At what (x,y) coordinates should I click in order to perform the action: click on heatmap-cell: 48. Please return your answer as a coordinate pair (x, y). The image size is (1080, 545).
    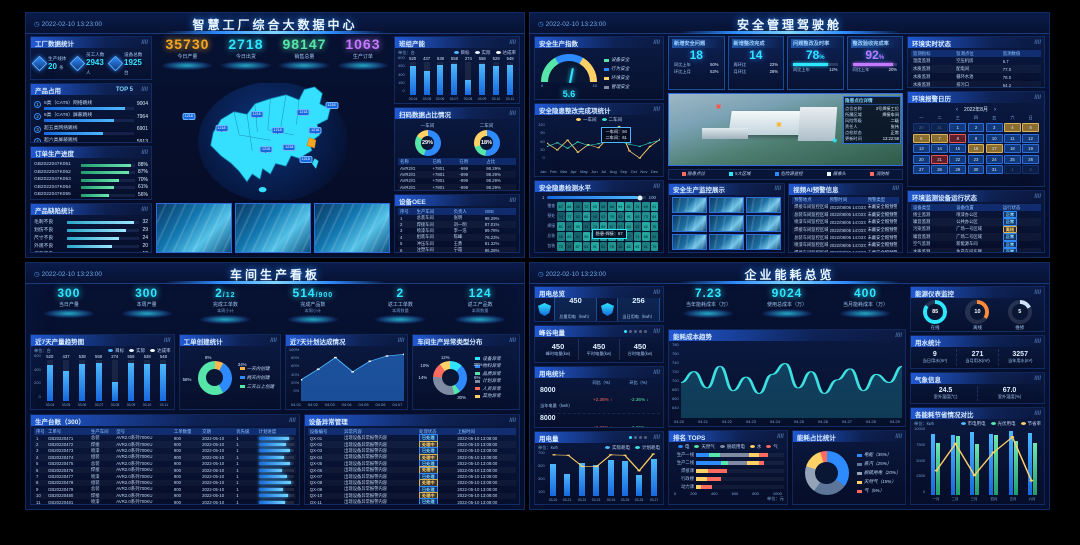
    Looking at the image, I should click on (595, 216).